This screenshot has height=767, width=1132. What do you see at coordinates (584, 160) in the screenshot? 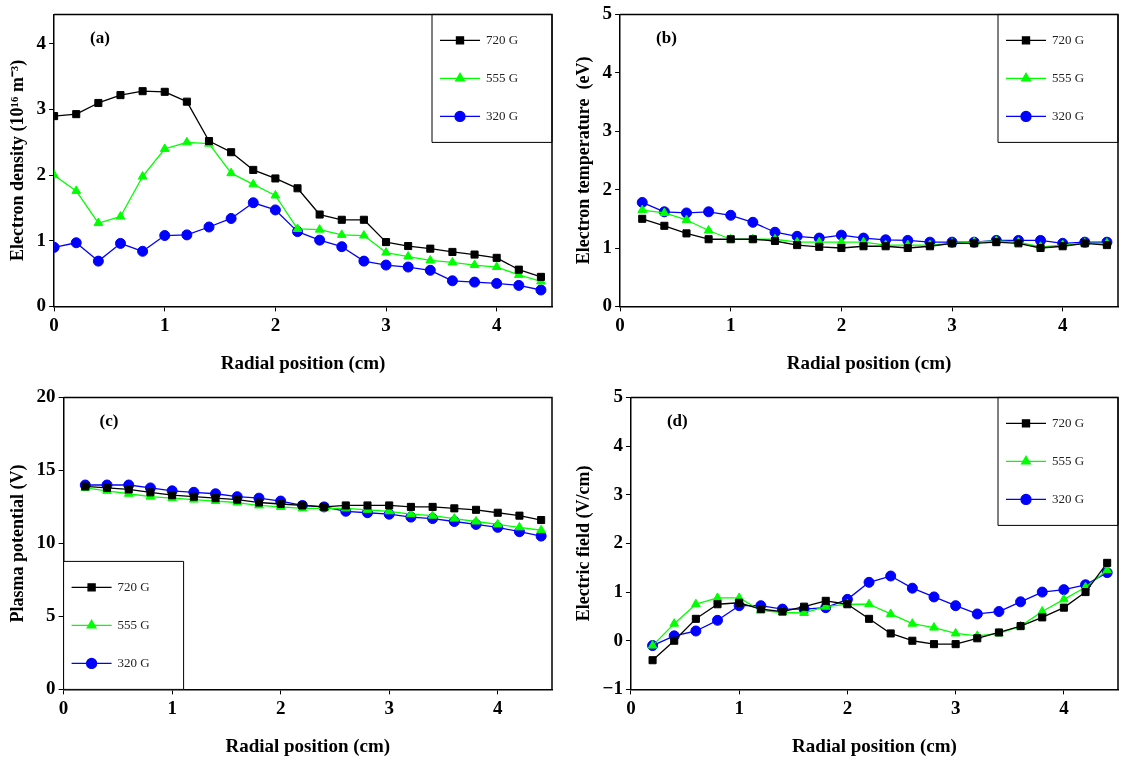
I see `y-axis-title: Electron temperature (eV)` at bounding box center [584, 160].